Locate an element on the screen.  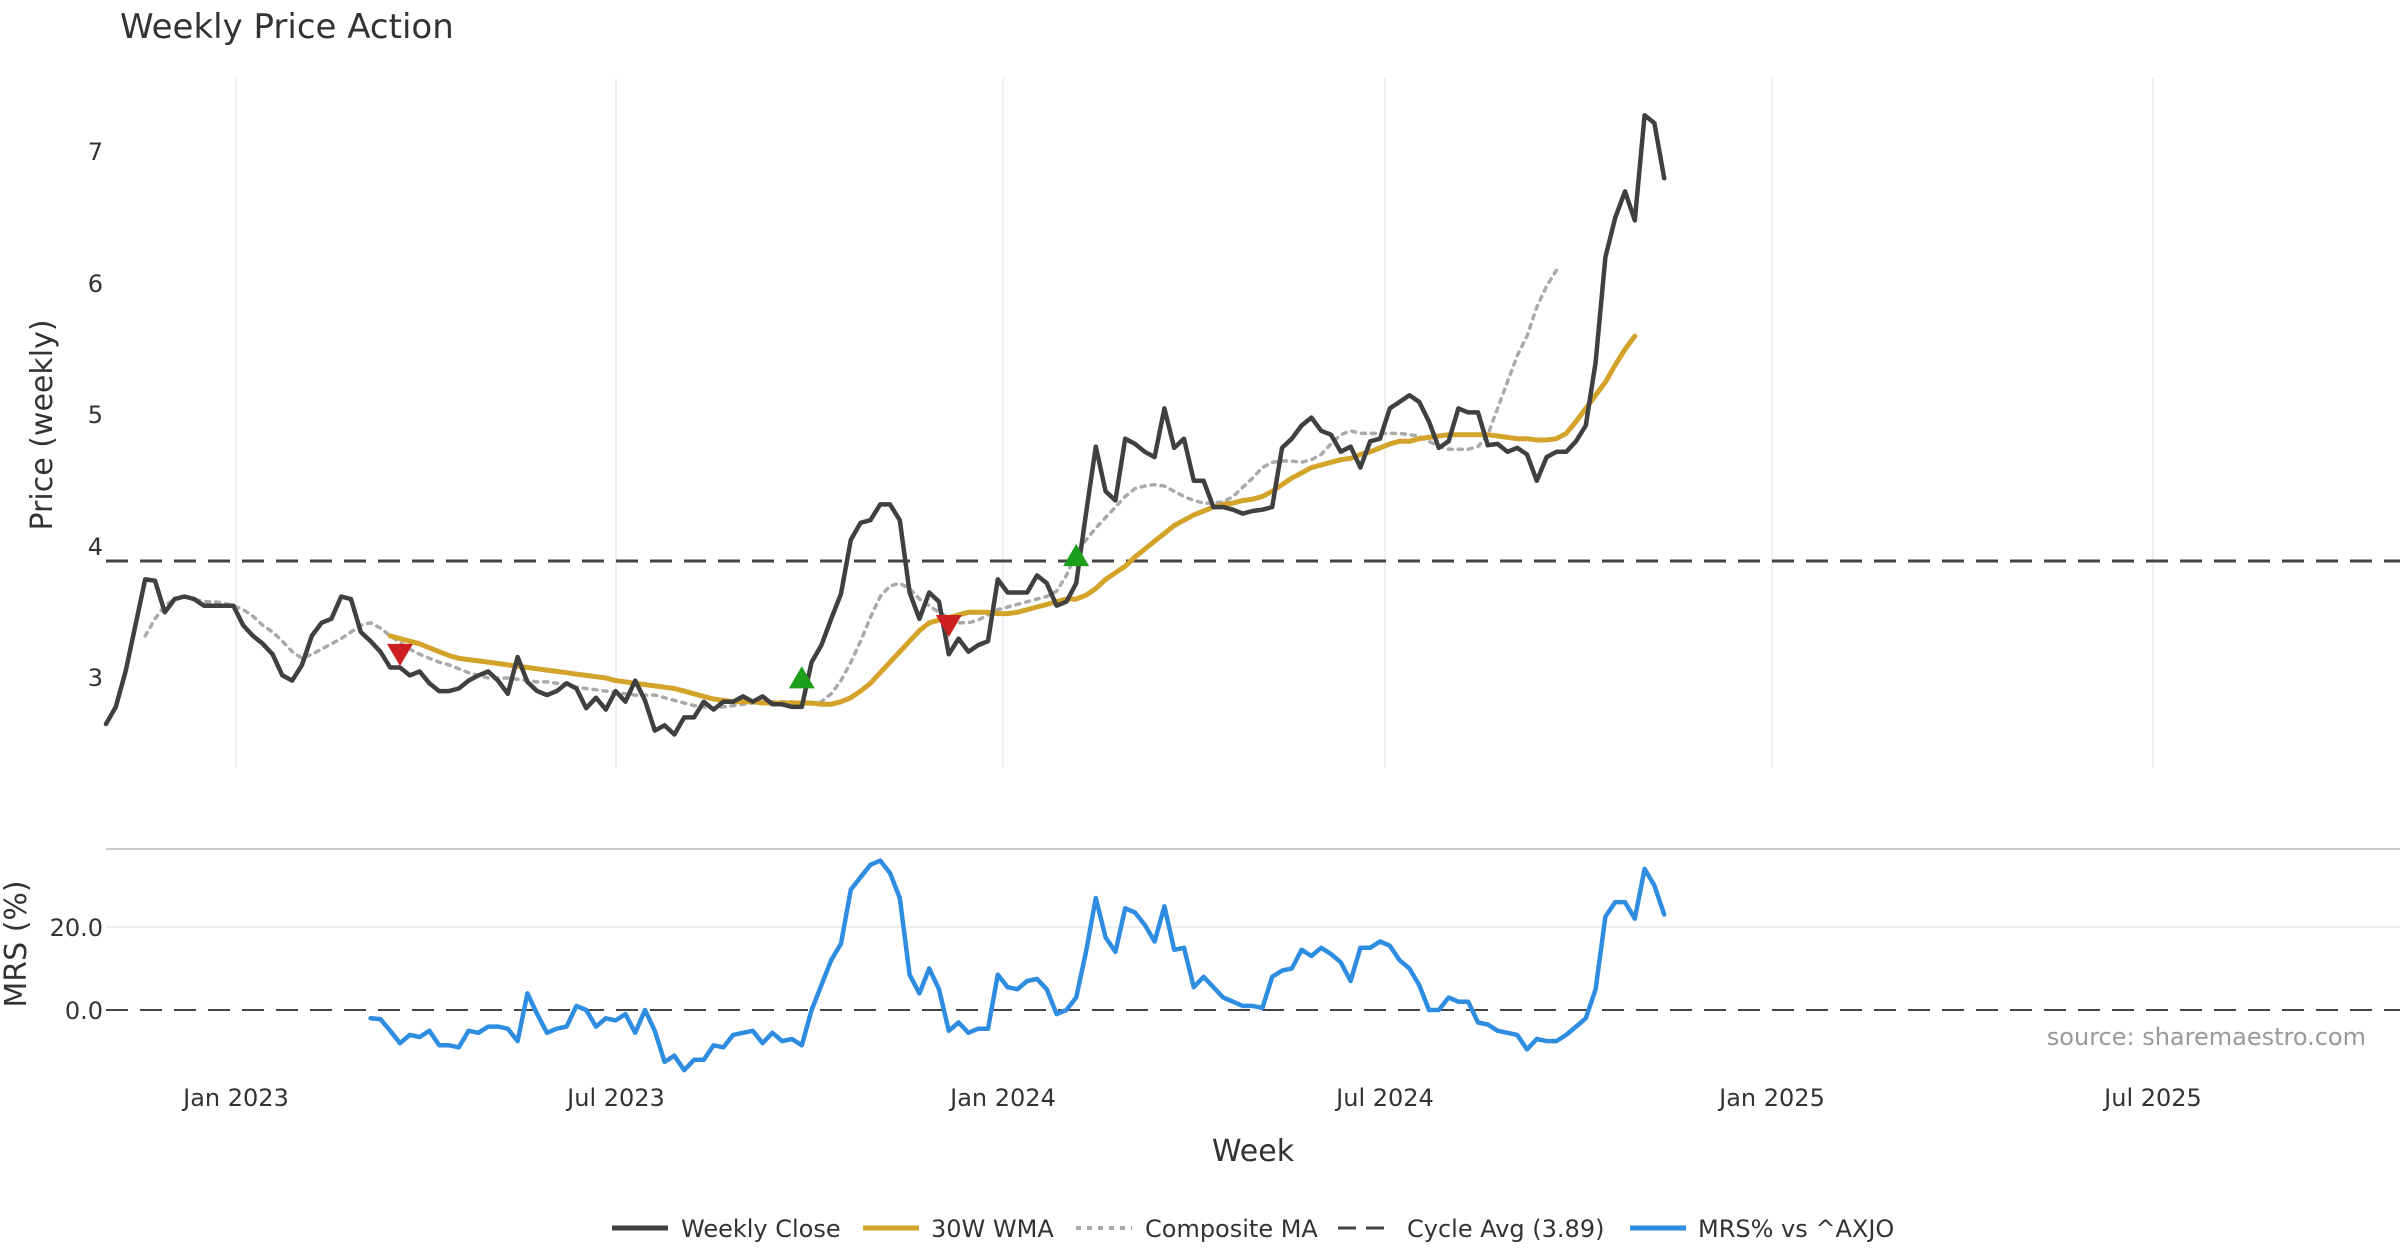
price-y-axis-label: Price (weekly) is located at coordinates (42, 424).